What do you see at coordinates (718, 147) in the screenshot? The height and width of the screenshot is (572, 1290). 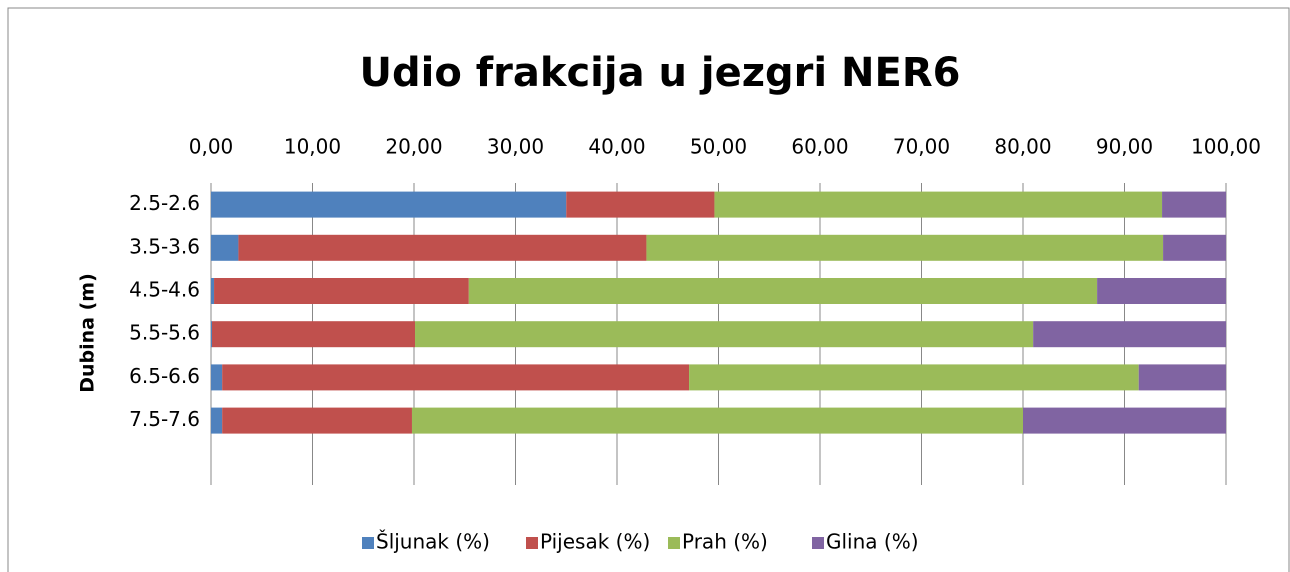 I see `x-tick-label: 50,00` at bounding box center [718, 147].